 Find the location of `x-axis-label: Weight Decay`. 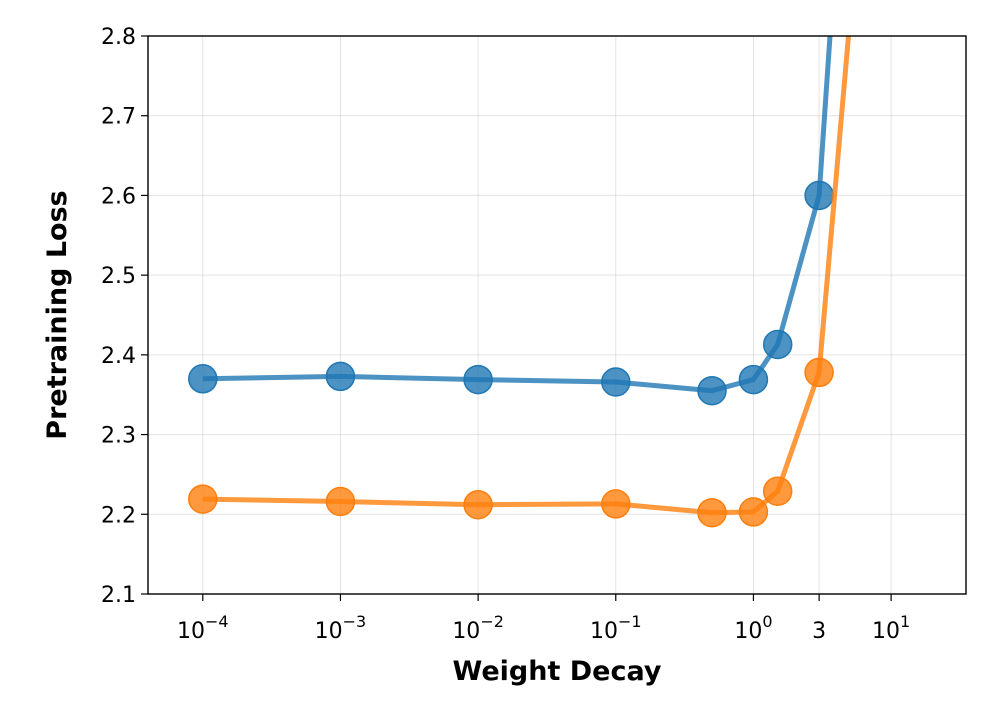

x-axis-label: Weight Decay is located at coordinates (557, 671).